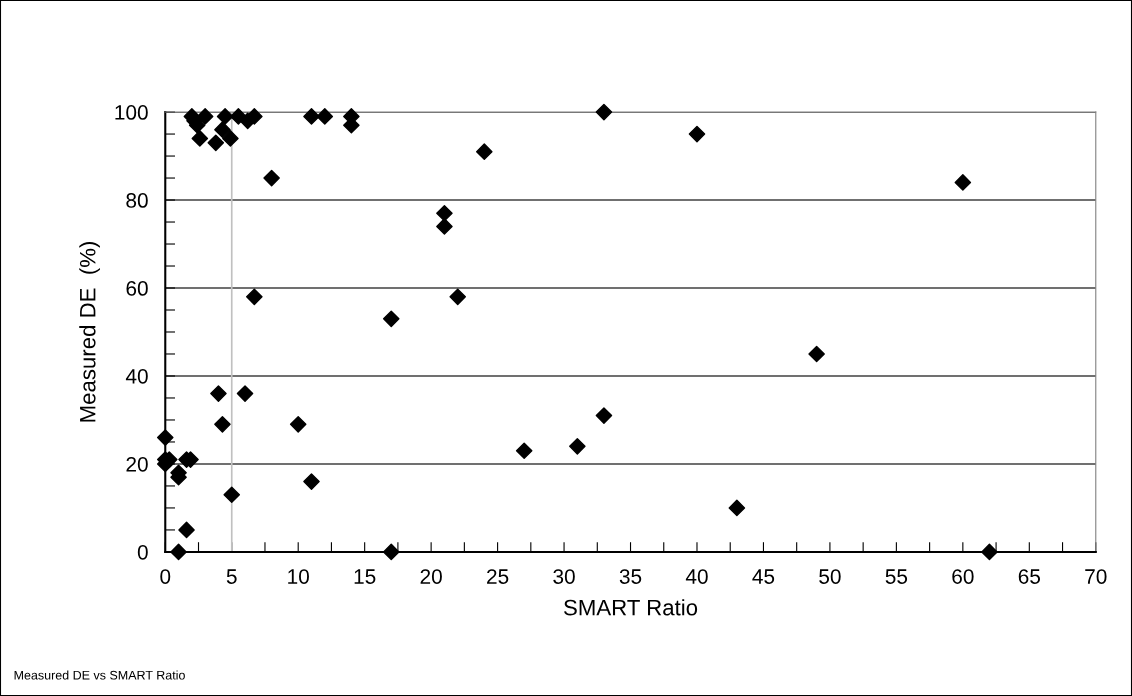 Image resolution: width=1132 pixels, height=696 pixels. What do you see at coordinates (231, 576) in the screenshot?
I see `x-tick-label: 5` at bounding box center [231, 576].